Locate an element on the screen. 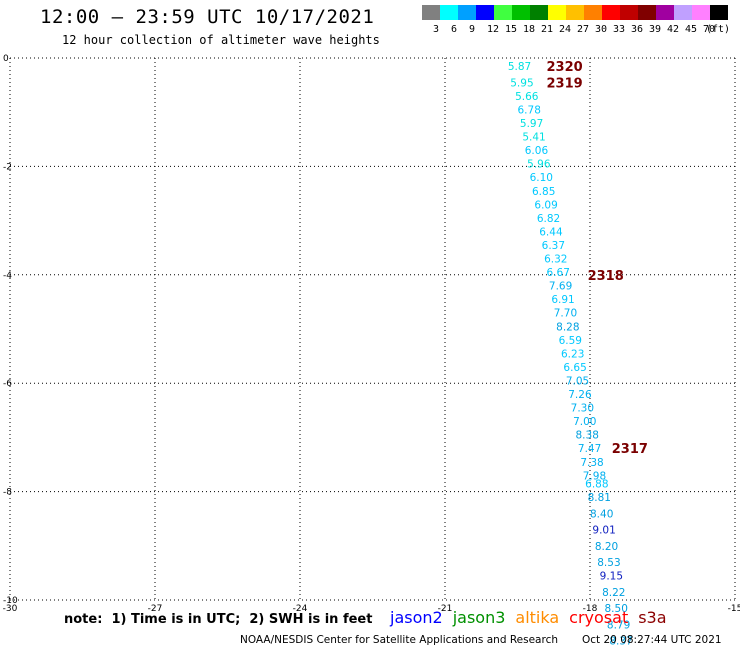 The width and height of the screenshot is (740, 650). pass-time-label: 2318 is located at coordinates (606, 276).